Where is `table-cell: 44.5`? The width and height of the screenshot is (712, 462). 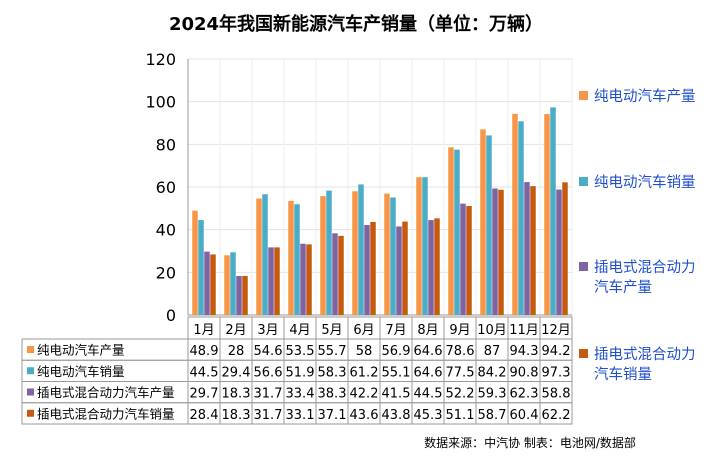
table-cell: 44.5 is located at coordinates (204, 372).